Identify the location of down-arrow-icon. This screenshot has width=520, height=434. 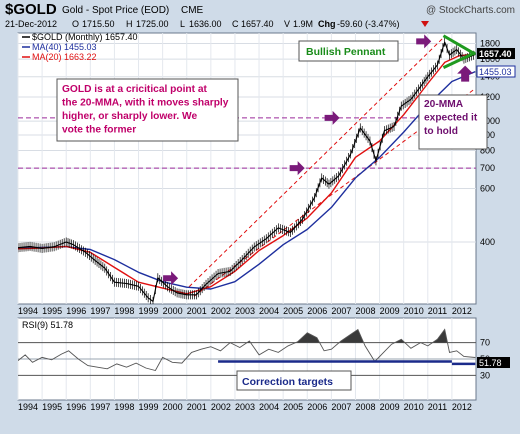
(425, 24).